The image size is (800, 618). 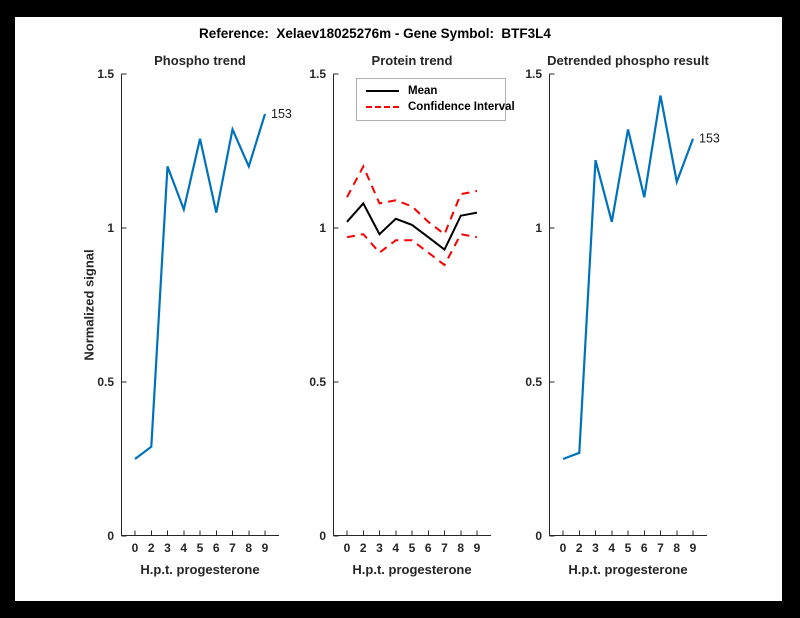 I want to click on legend-label-mean: Mean, so click(x=423, y=91).